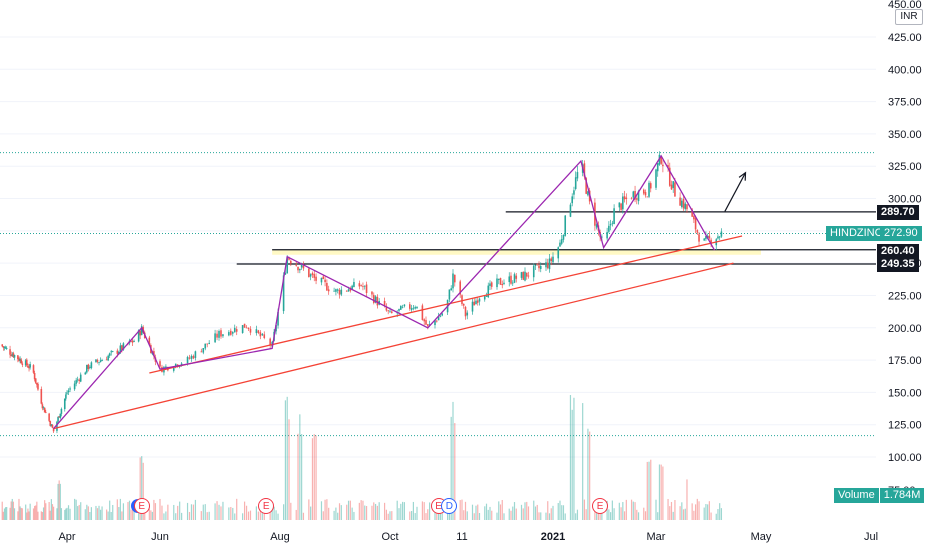 The height and width of the screenshot is (550, 932). I want to click on projection-arrow, so click(735, 191).